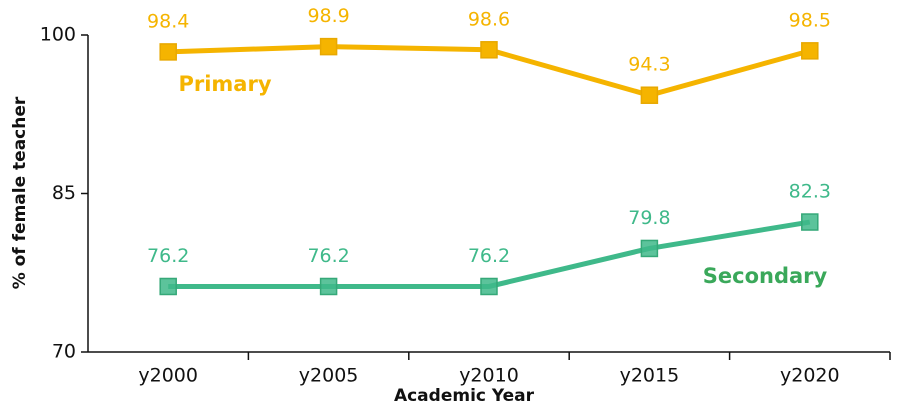 This screenshot has width=900, height=411. What do you see at coordinates (168, 21) in the screenshot?
I see `data-label: 98.4` at bounding box center [168, 21].